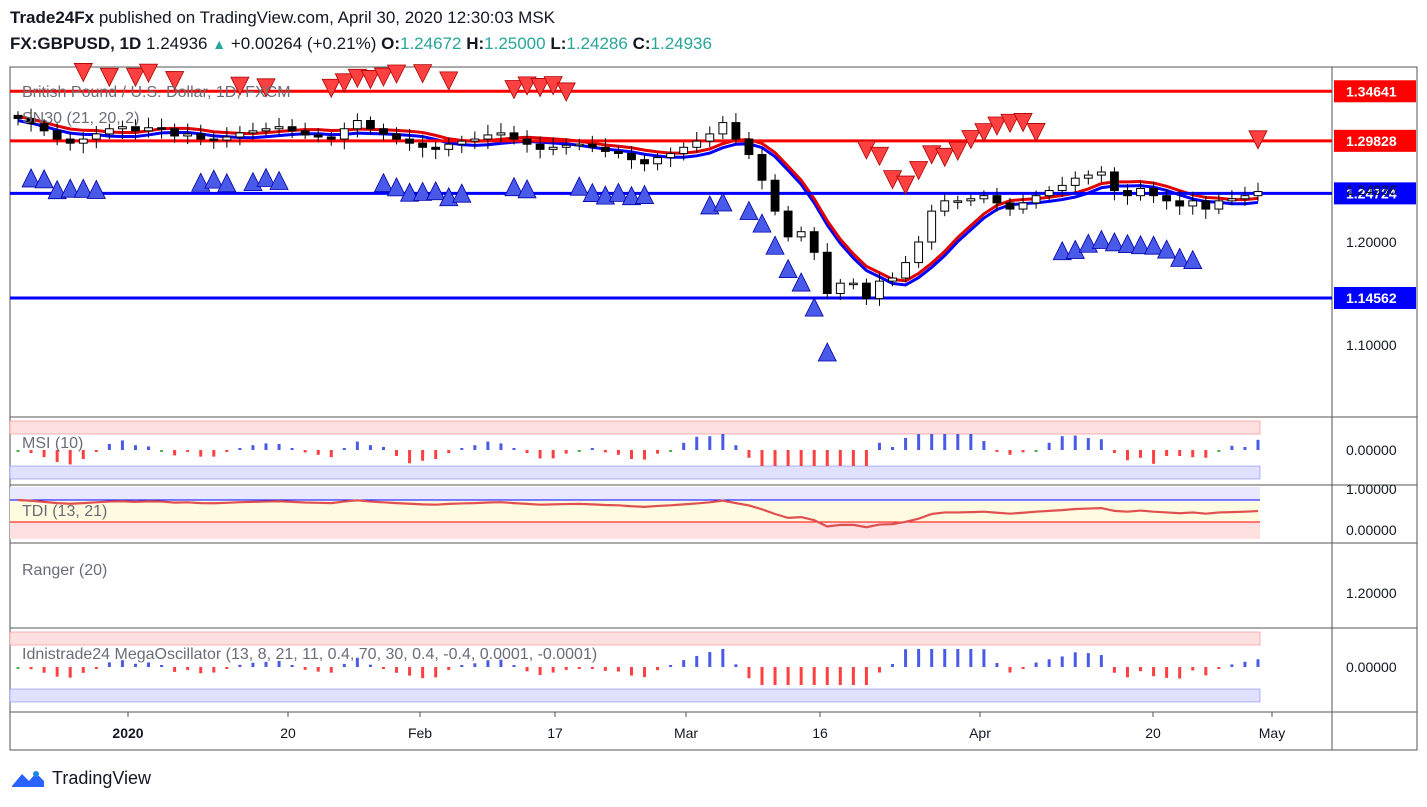 The image size is (1427, 807). Describe the element at coordinates (703, 667) in the screenshot. I see `mega-pane: 0.00000` at that location.